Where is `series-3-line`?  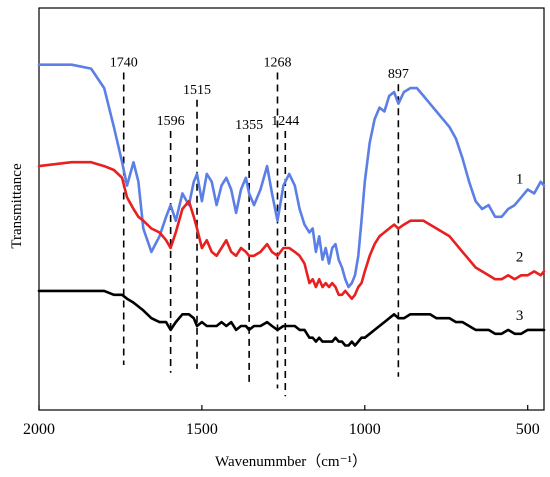 series-3-line is located at coordinates (291, 318).